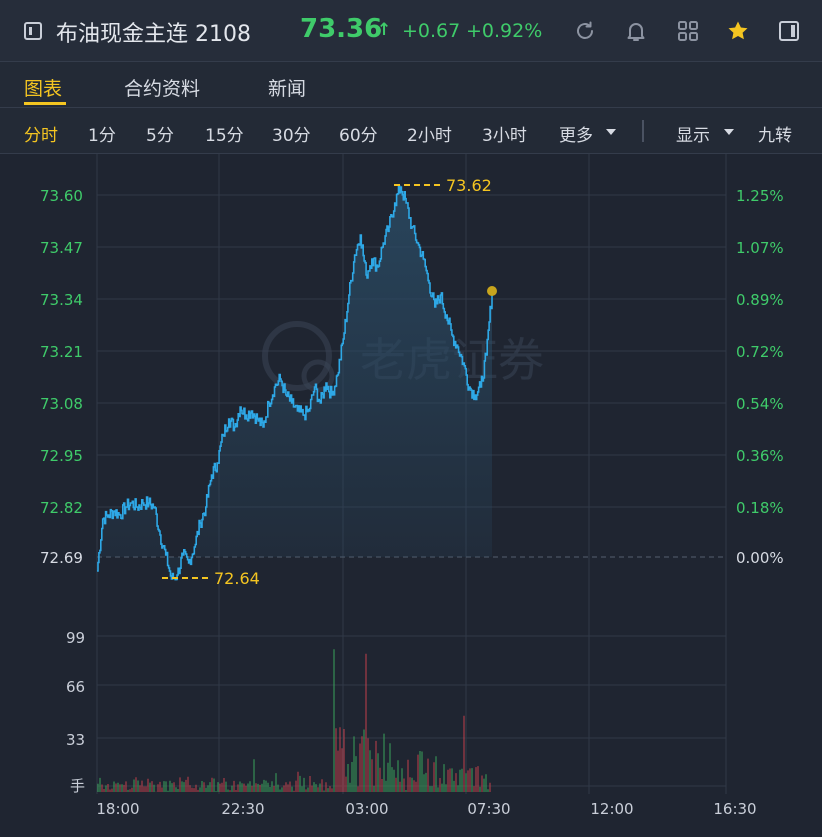 The image size is (822, 837). What do you see at coordinates (760, 300) in the screenshot?
I see `percent-tick-label: 0.89%` at bounding box center [760, 300].